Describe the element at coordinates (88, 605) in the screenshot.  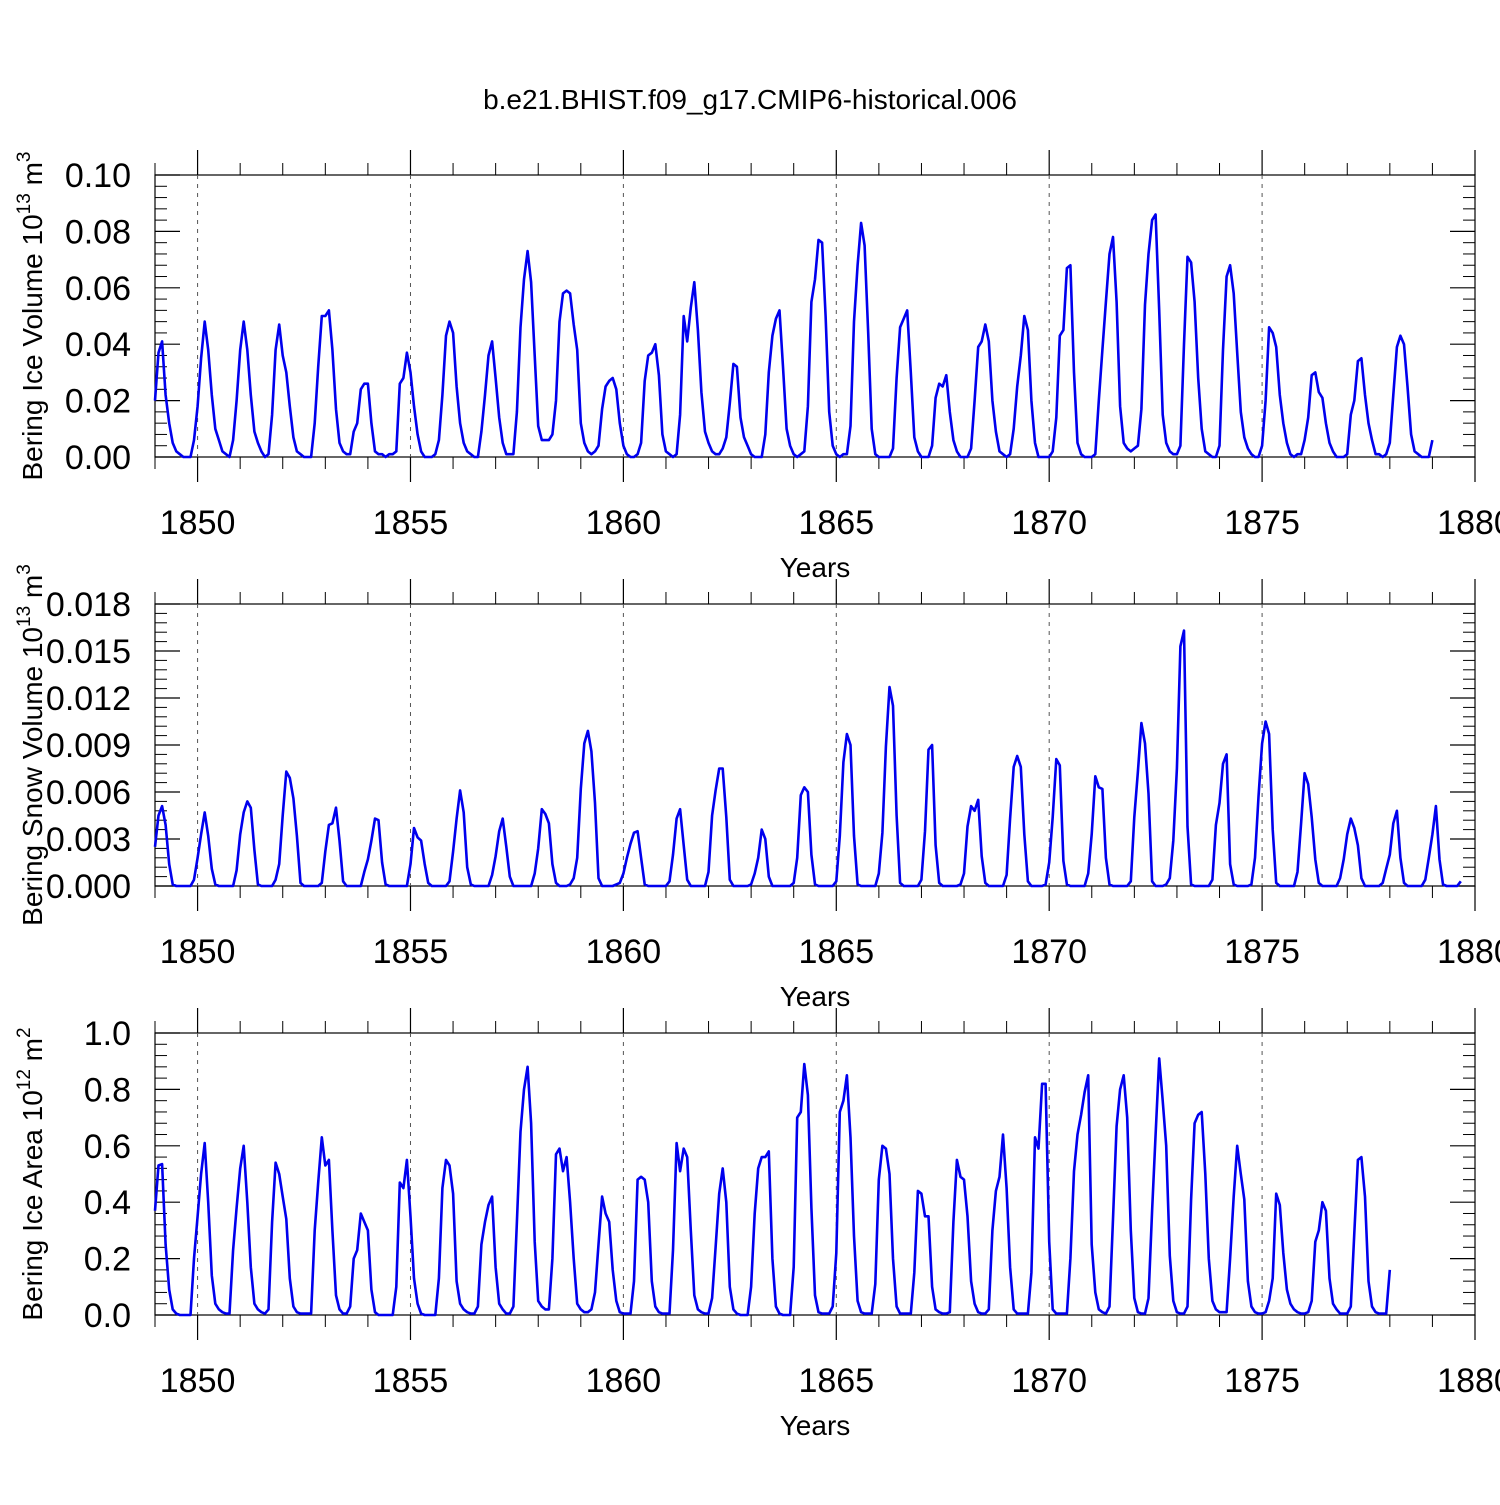
I see `y-tick-label: 0.018` at that location.